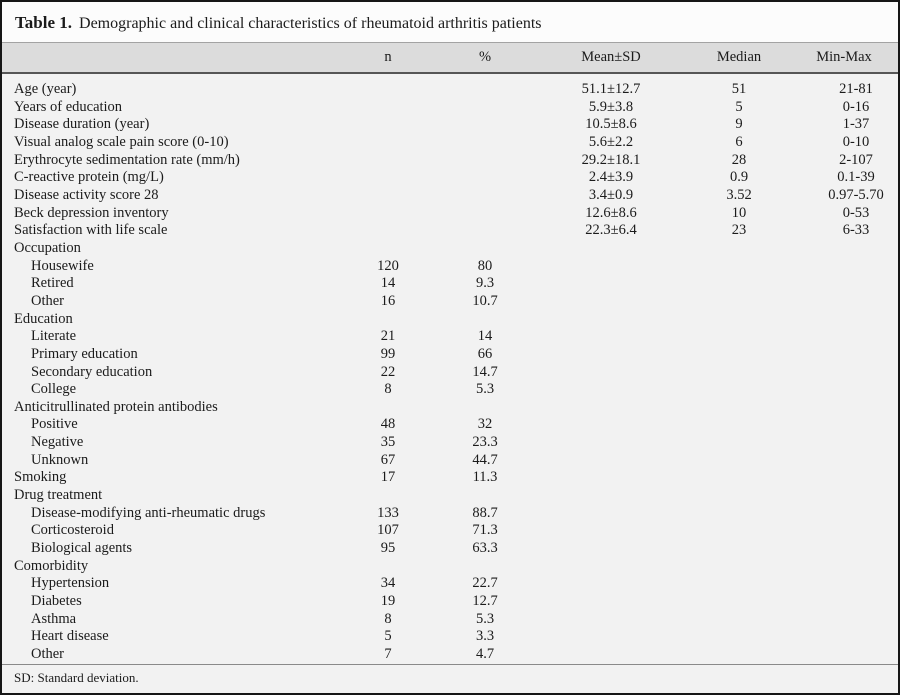 Image resolution: width=900 pixels, height=695 pixels. What do you see at coordinates (856, 89) in the screenshot?
I see `cell-min-max: 21-81` at bounding box center [856, 89].